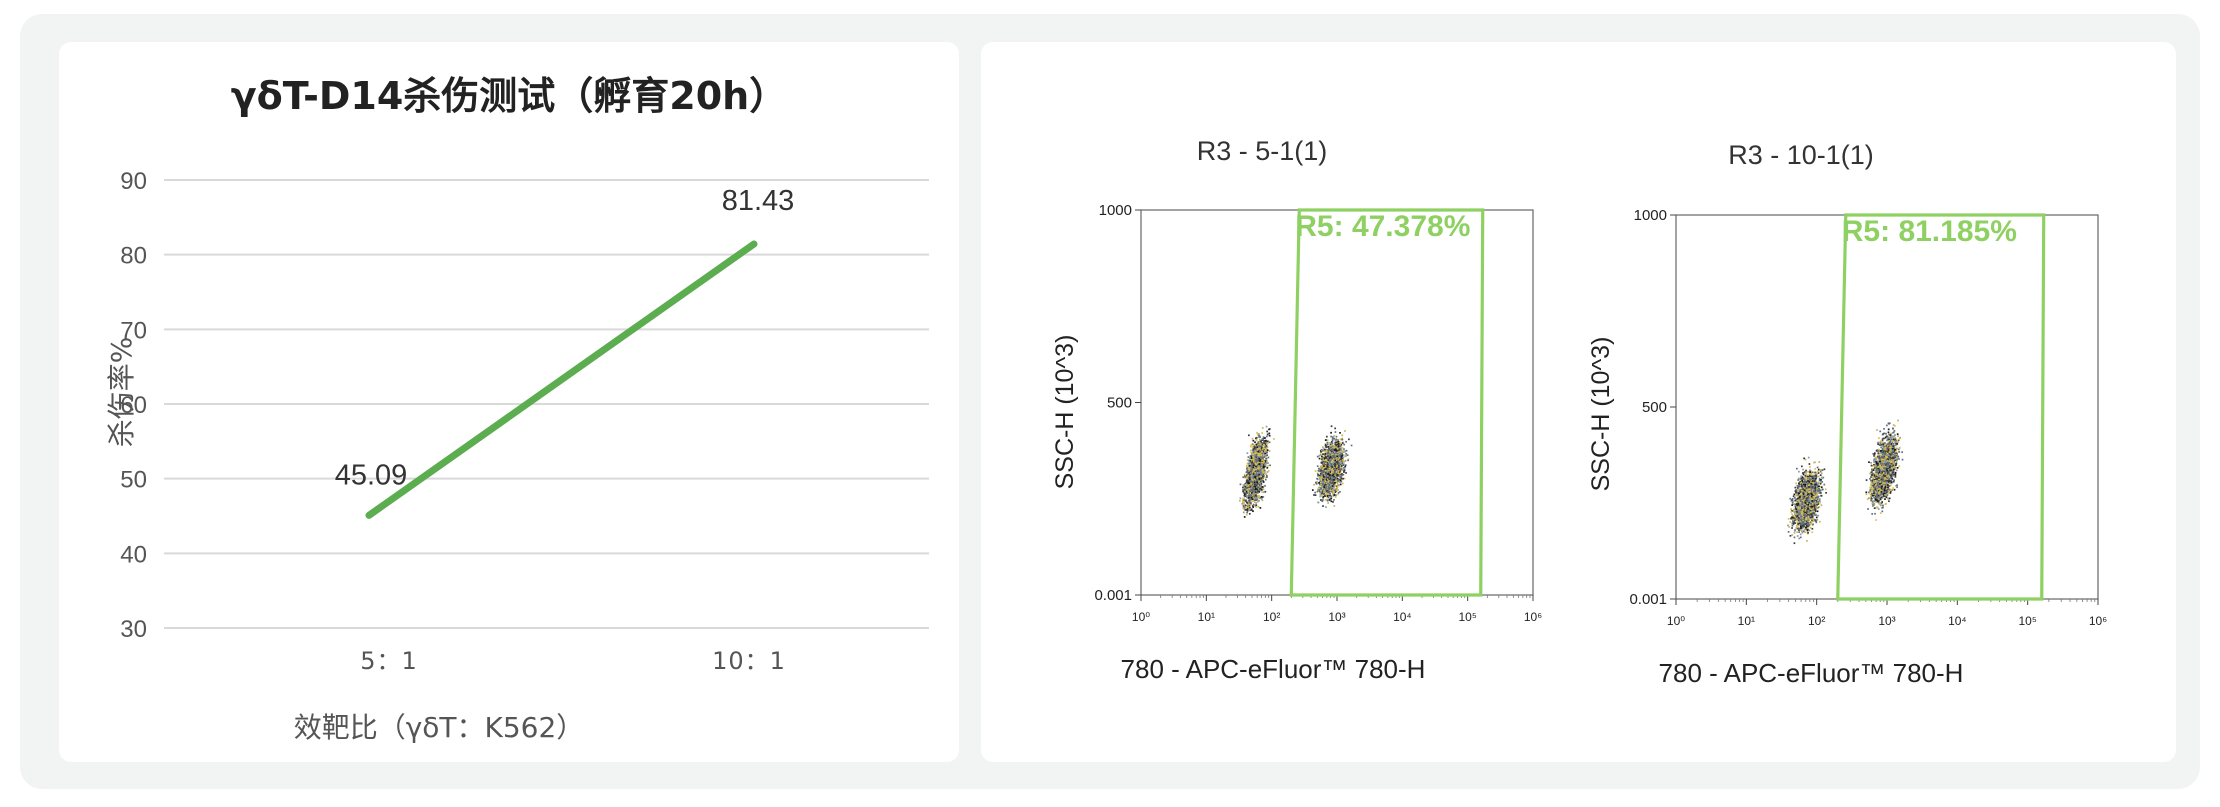 The image size is (2220, 807). Describe the element at coordinates (1648, 599) in the screenshot. I see `y-tick-label: 0.001` at that location.